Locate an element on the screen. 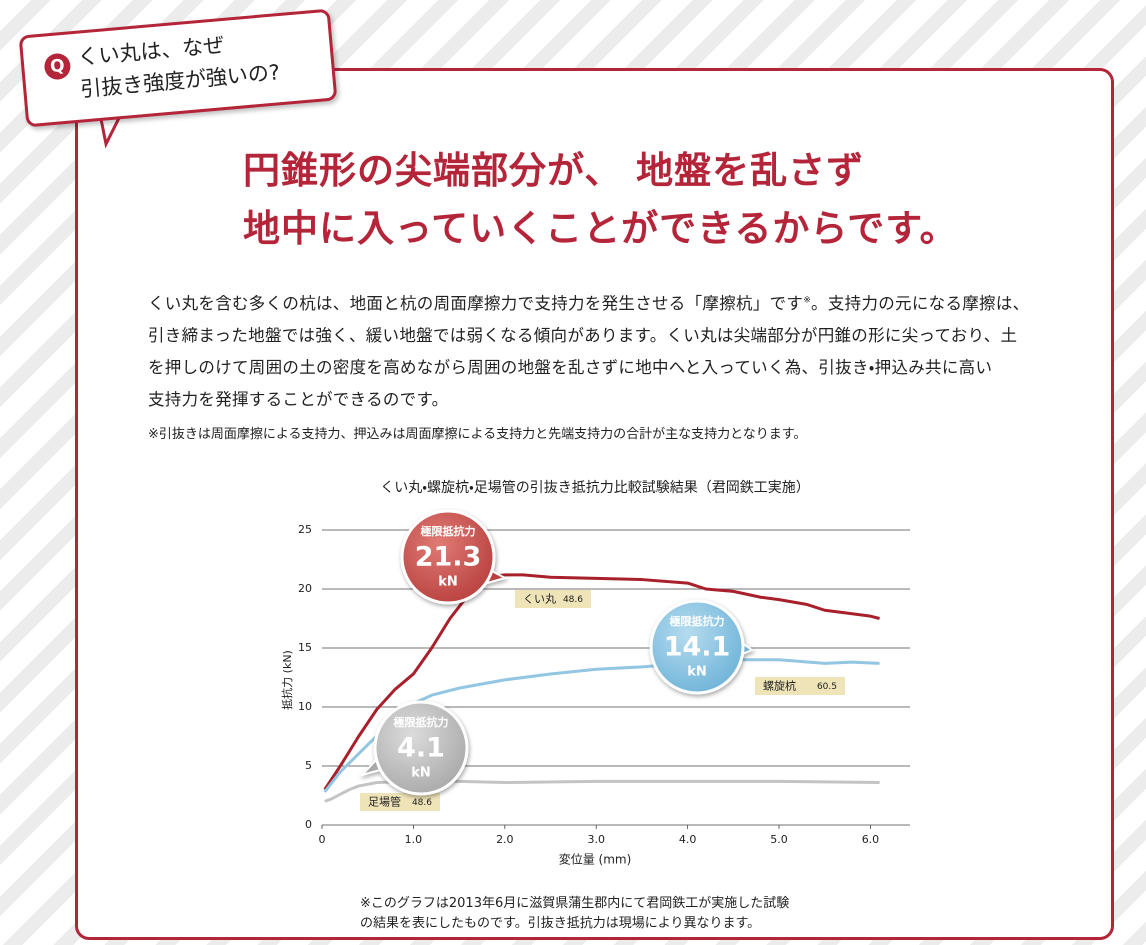 This screenshot has width=1146, height=945. x-tick-label: 1.0 is located at coordinates (414, 839).